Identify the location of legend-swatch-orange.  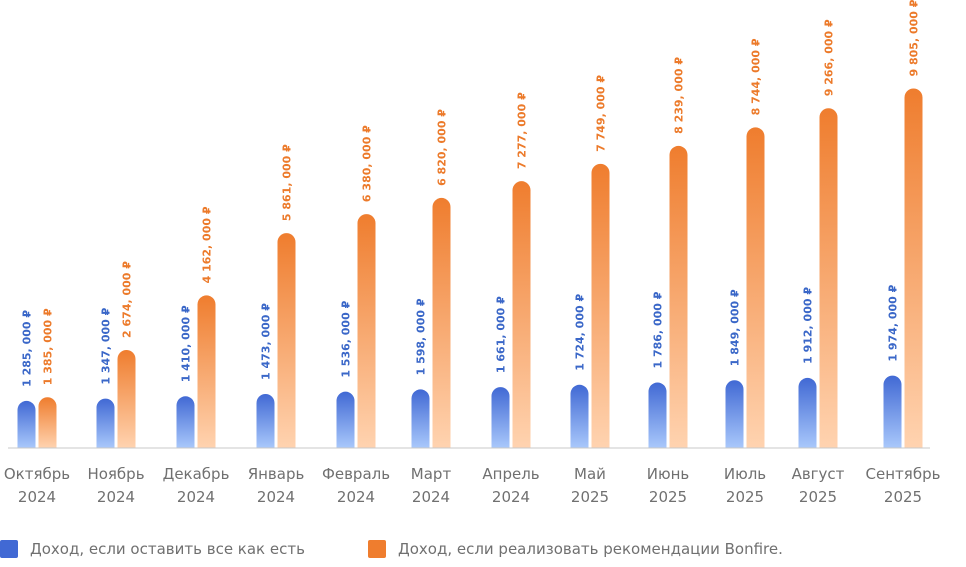
(377, 549).